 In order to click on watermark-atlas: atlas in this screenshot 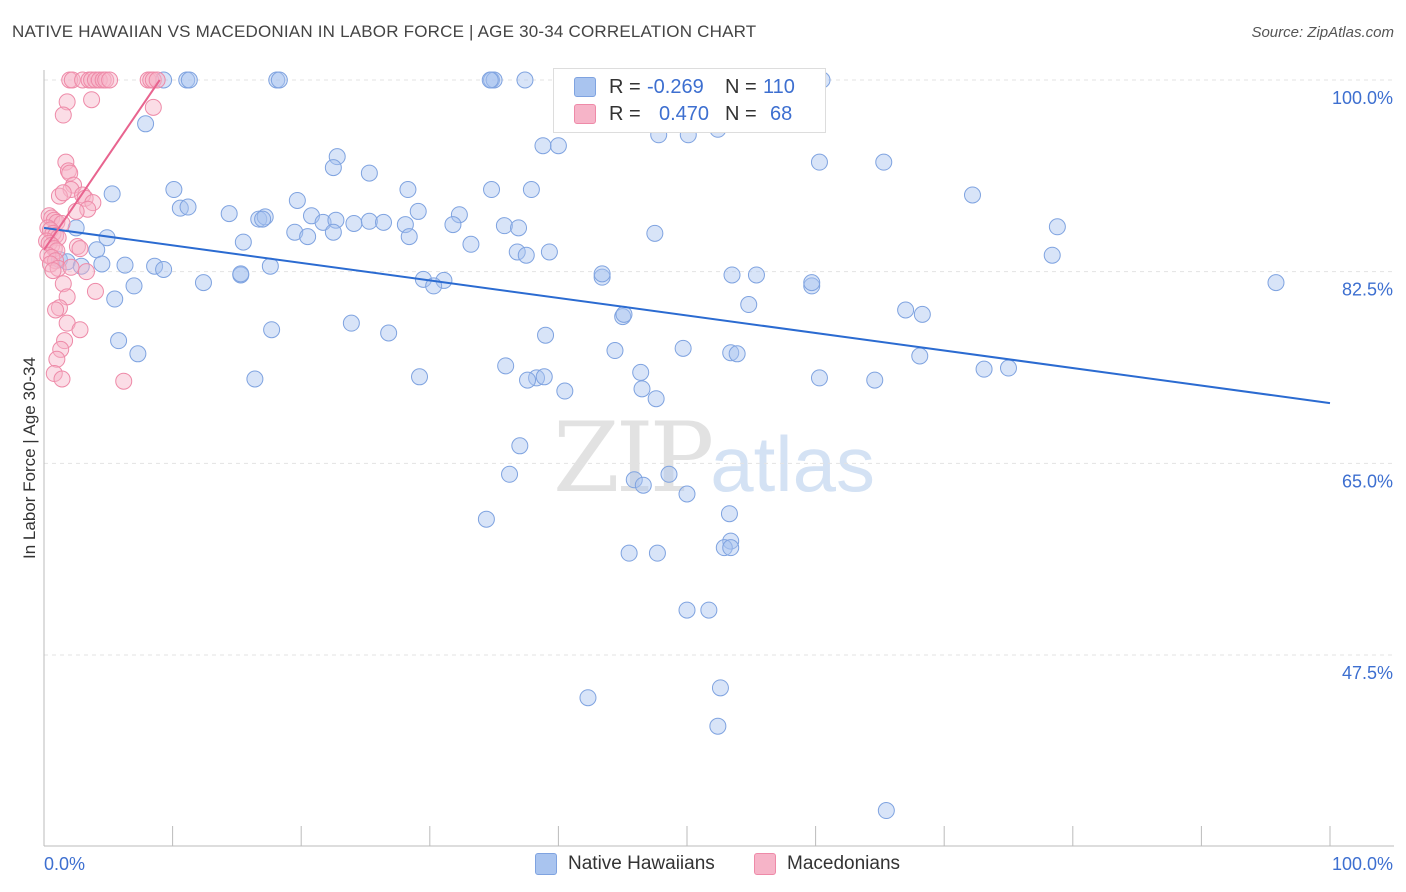, I will do `click(792, 464)`.